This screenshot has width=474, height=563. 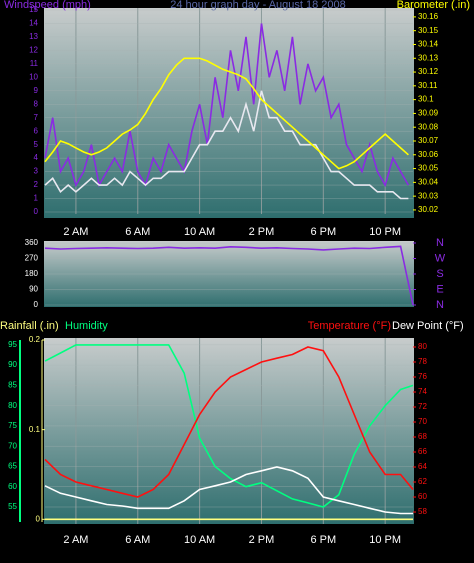 What do you see at coordinates (32, 273) in the screenshot?
I see `y-tick-label: 180` at bounding box center [32, 273].